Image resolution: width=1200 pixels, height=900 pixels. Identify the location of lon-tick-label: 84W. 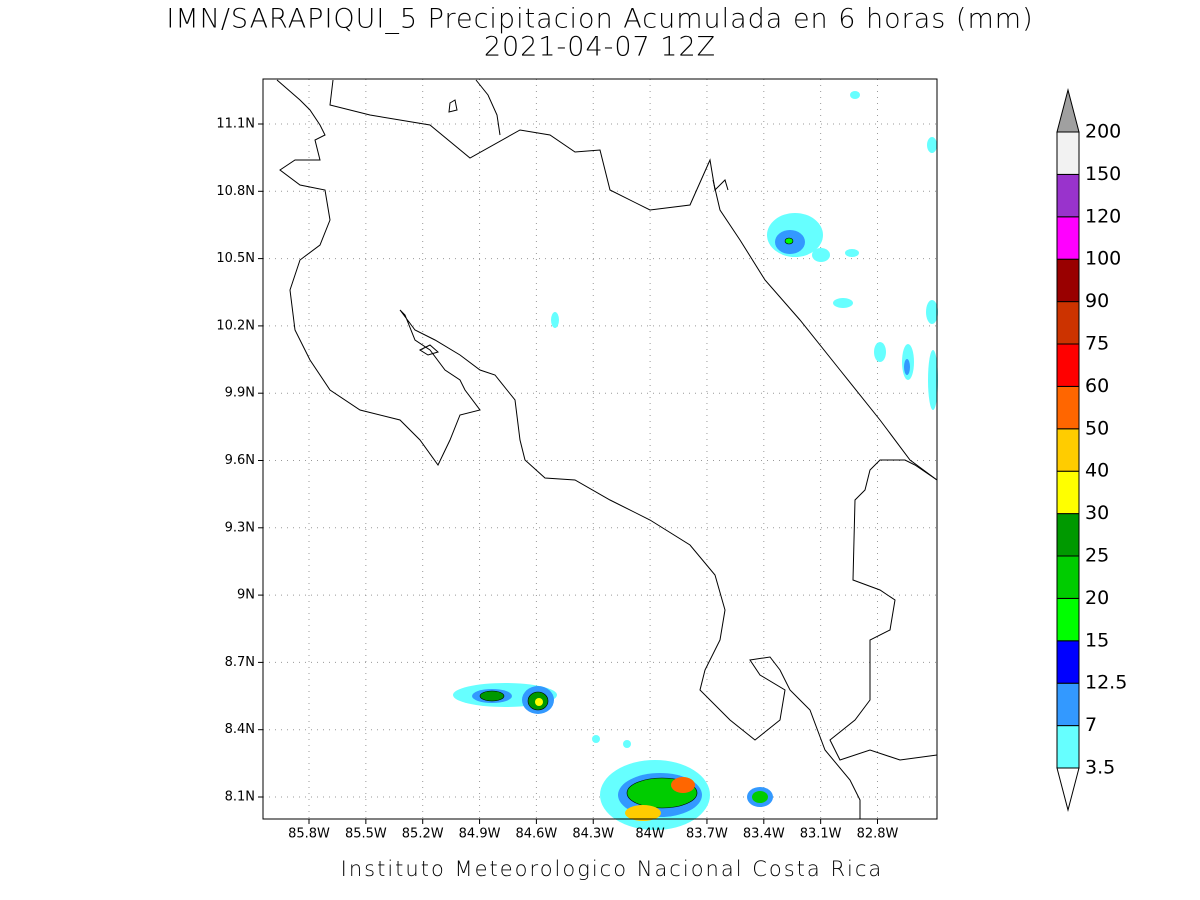
(650, 834).